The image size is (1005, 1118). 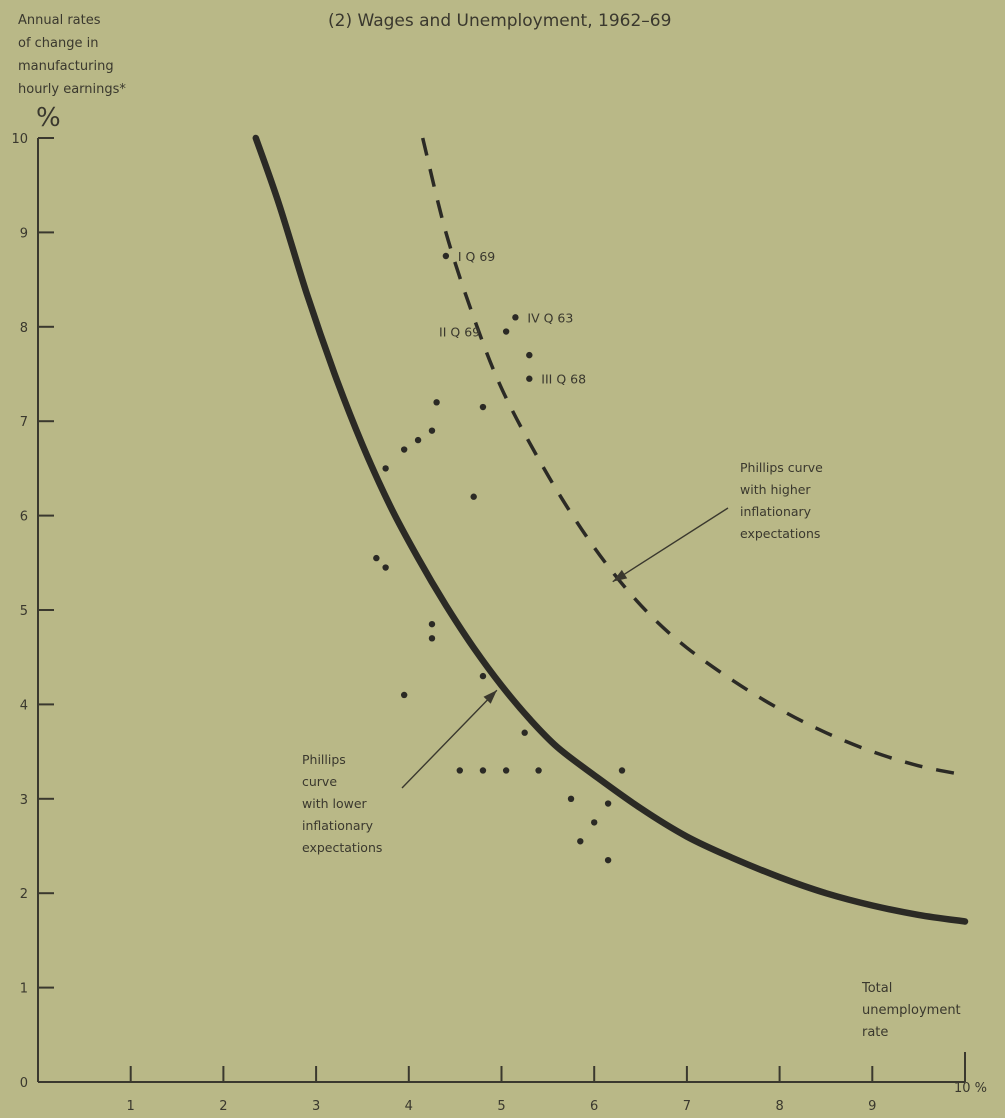 I want to click on x-tick-label: 2, so click(x=223, y=1106).